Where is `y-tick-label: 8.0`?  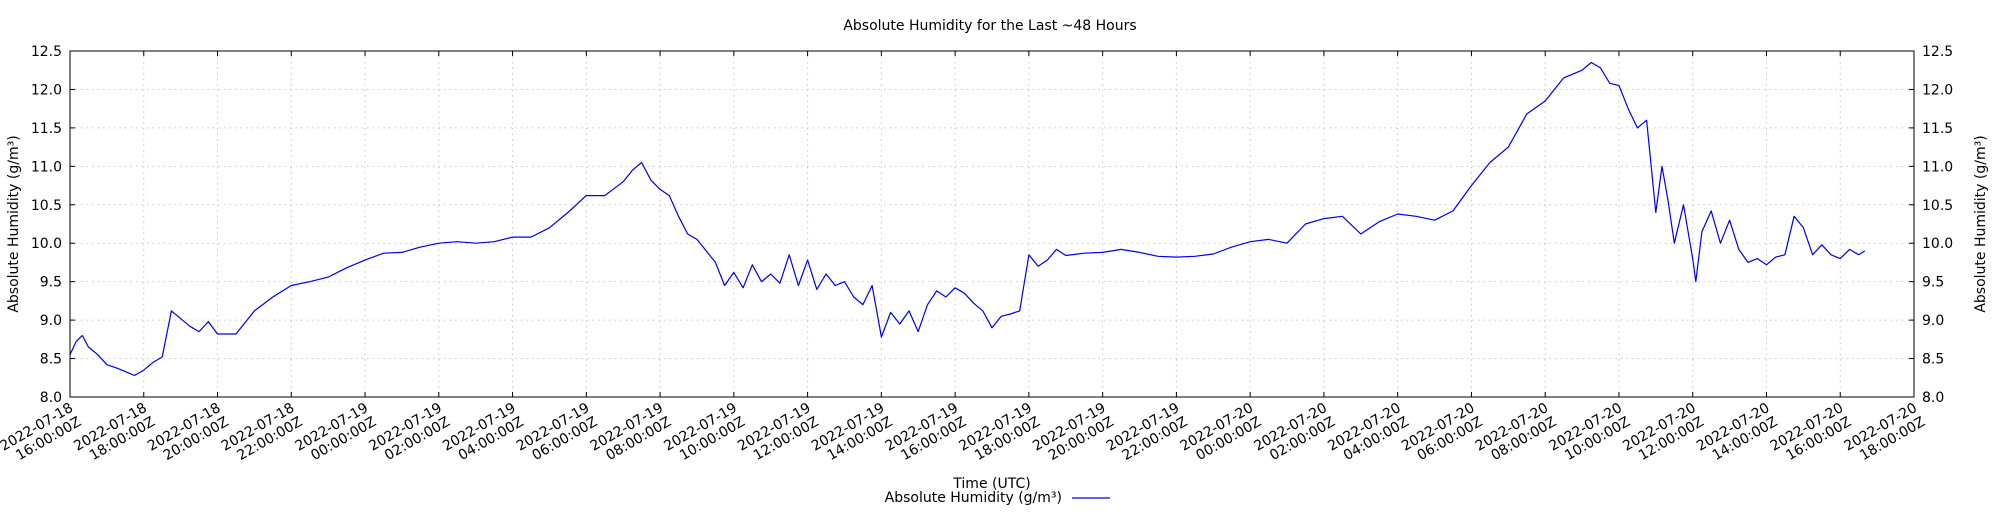 y-tick-label: 8.0 is located at coordinates (51, 398).